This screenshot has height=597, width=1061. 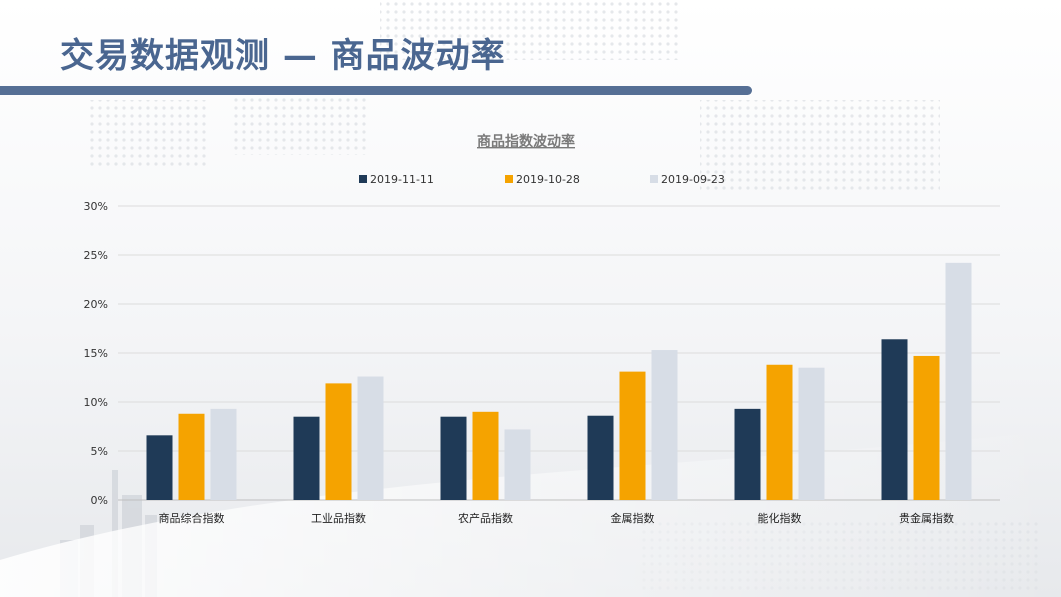 I want to click on chart-title: 商品指数波动率, so click(x=526, y=141).